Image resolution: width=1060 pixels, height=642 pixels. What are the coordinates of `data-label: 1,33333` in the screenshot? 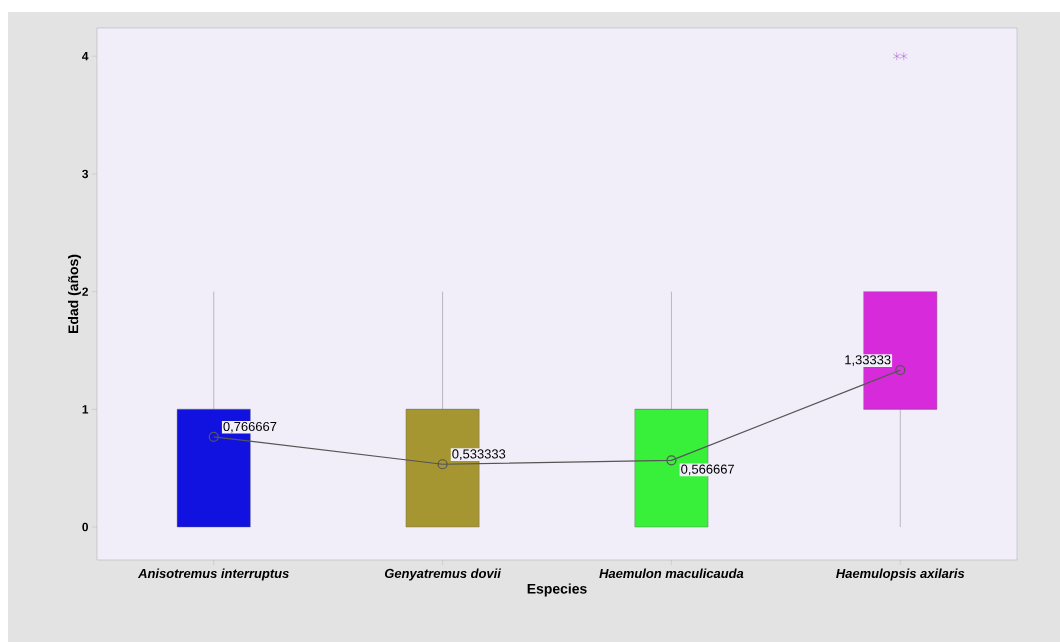 It's located at (868, 360).